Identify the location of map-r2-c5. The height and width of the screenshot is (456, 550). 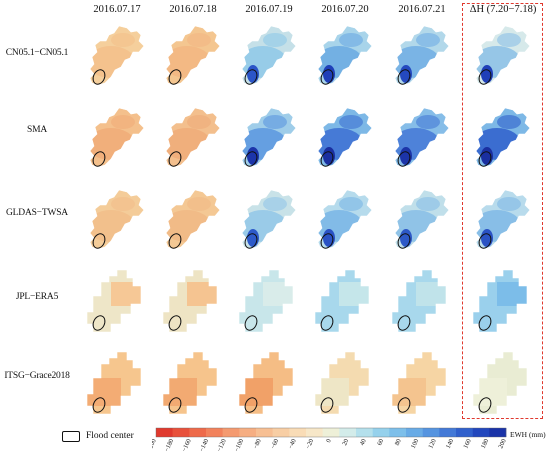
(502, 221).